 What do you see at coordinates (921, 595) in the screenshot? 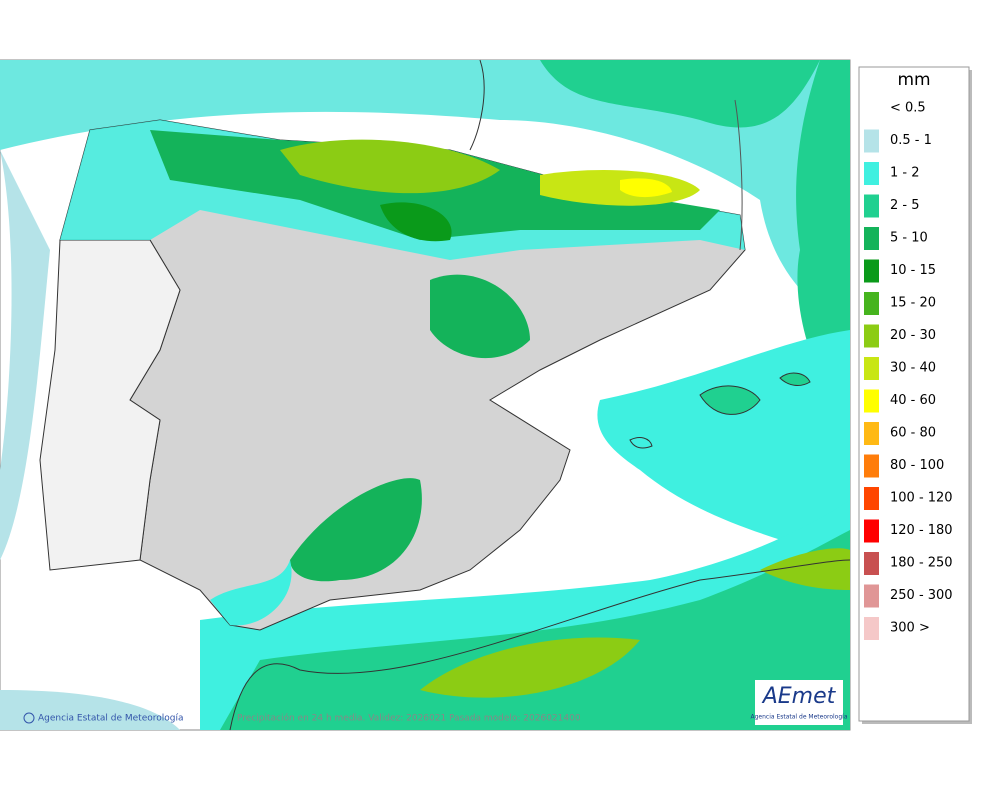
I see `legend-label: 250 - 300` at bounding box center [921, 595].